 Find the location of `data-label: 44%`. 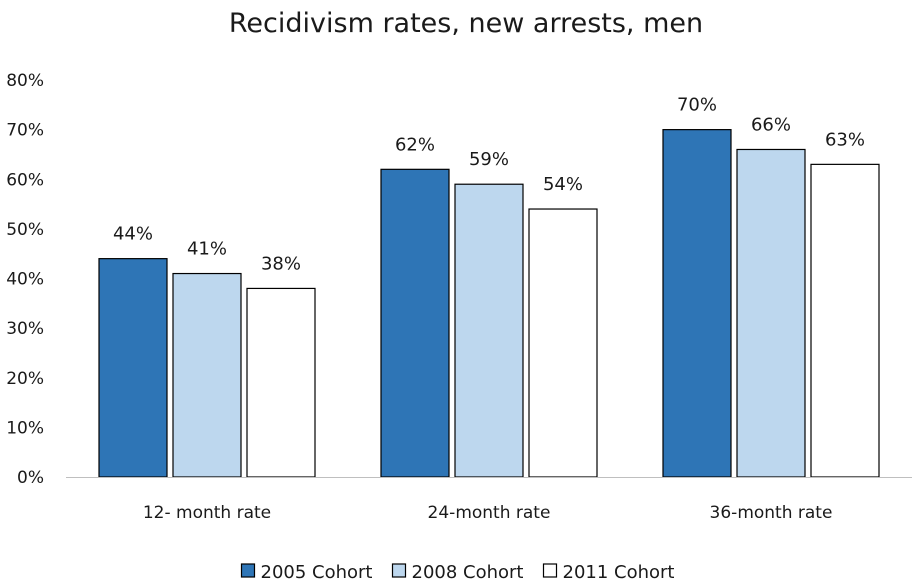

data-label: 44% is located at coordinates (133, 234).